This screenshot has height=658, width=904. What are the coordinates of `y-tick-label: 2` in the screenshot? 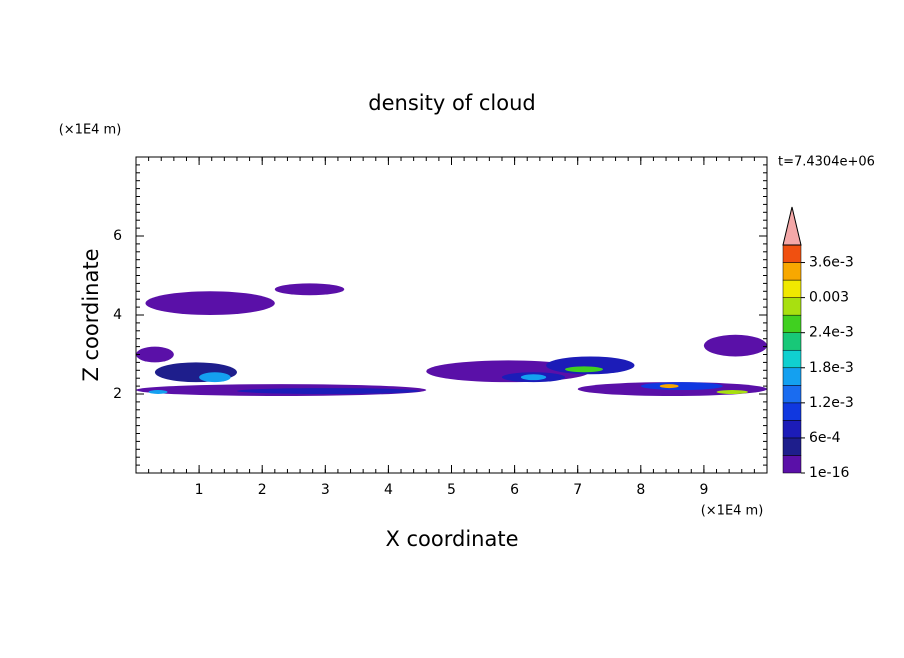 It's located at (117, 394).